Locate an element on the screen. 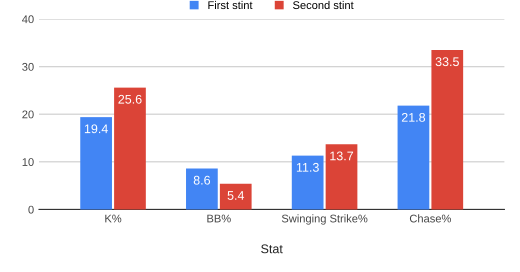  x-tick-label: Swinging Strike% is located at coordinates (325, 219).